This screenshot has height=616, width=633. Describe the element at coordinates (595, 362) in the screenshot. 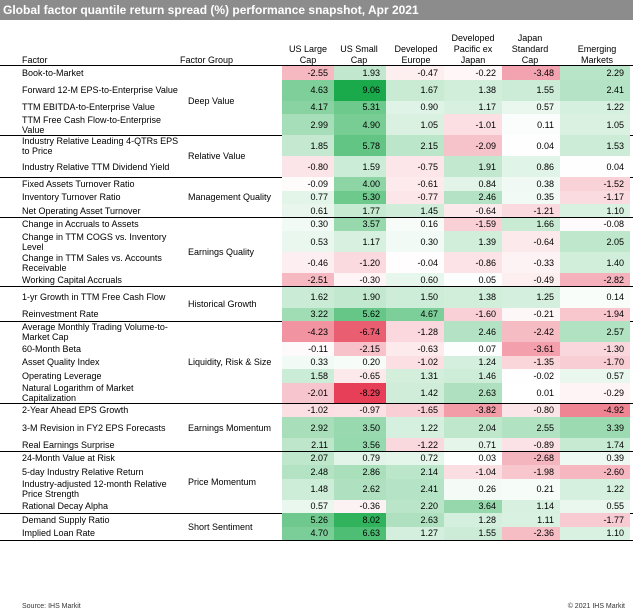

I see `value-cell: -1.70` at that location.